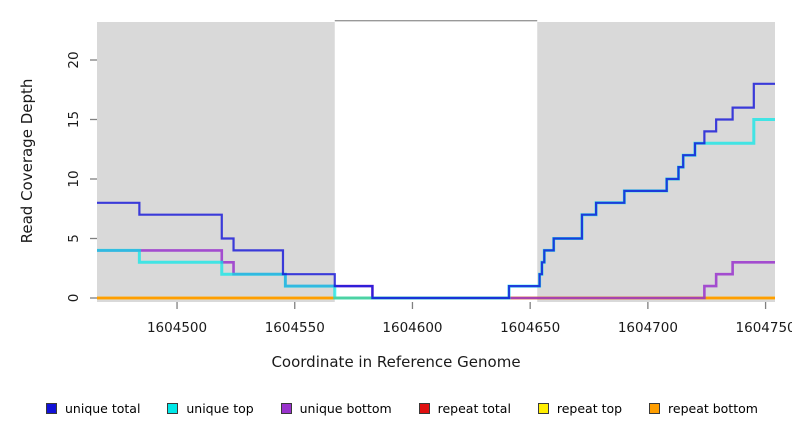 Image resolution: width=792 pixels, height=432 pixels. Describe the element at coordinates (74, 178) in the screenshot. I see `y-tick-label: 10` at that location.